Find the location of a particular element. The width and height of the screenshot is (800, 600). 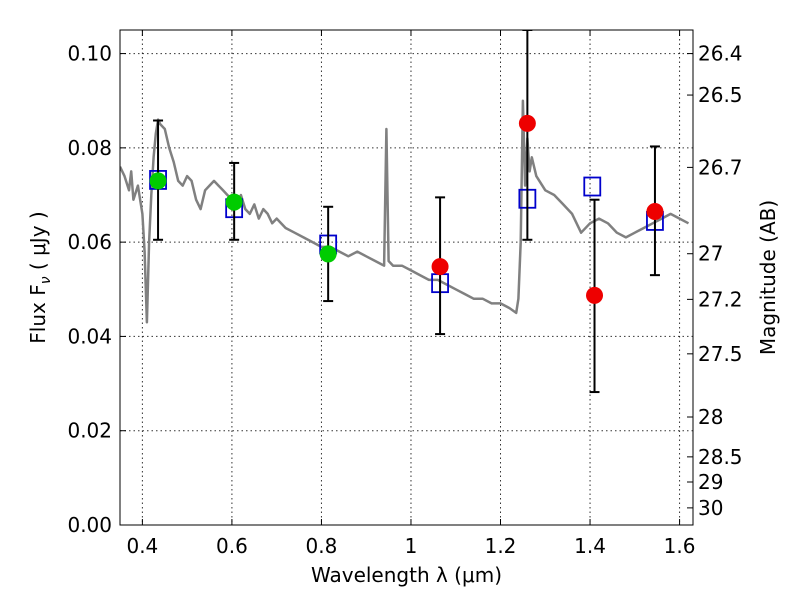

y-axis-ticks: 0.00 0.02 0.04 0.06 0.08 0.10 is located at coordinates (96, 289).